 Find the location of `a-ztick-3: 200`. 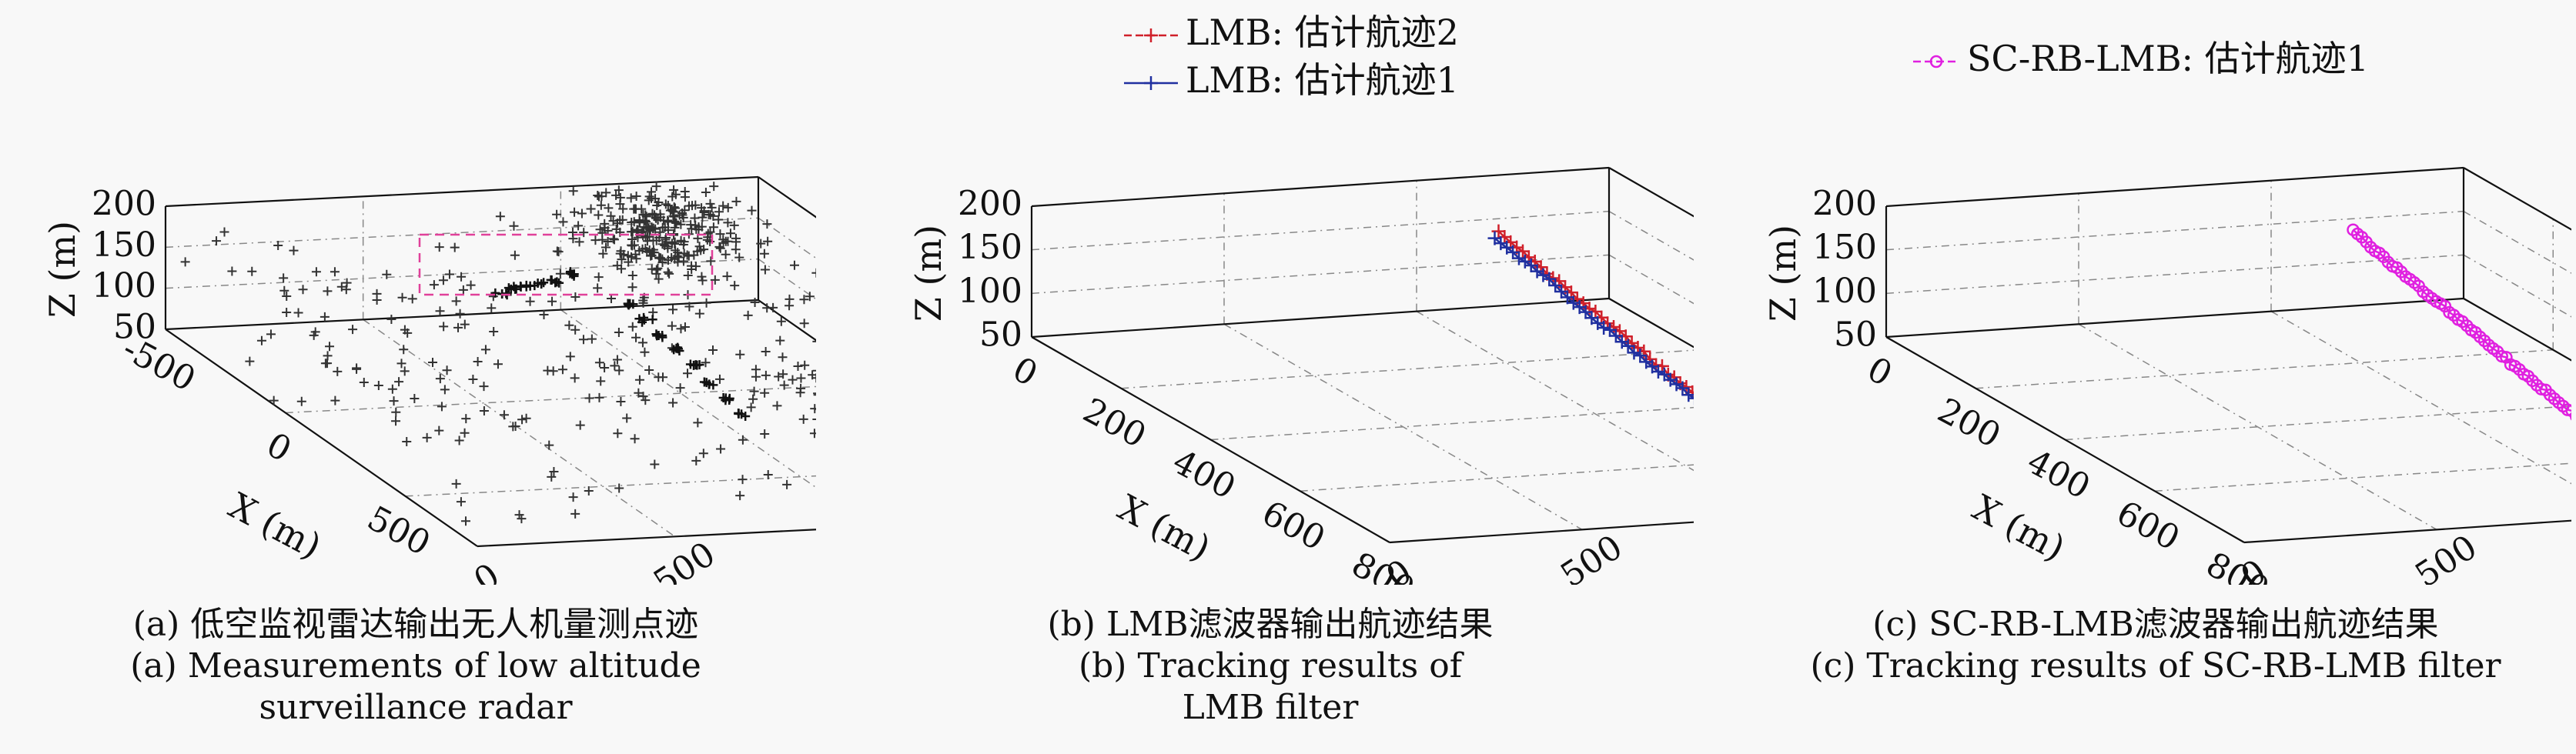

a-ztick-3: 200 is located at coordinates (124, 204).